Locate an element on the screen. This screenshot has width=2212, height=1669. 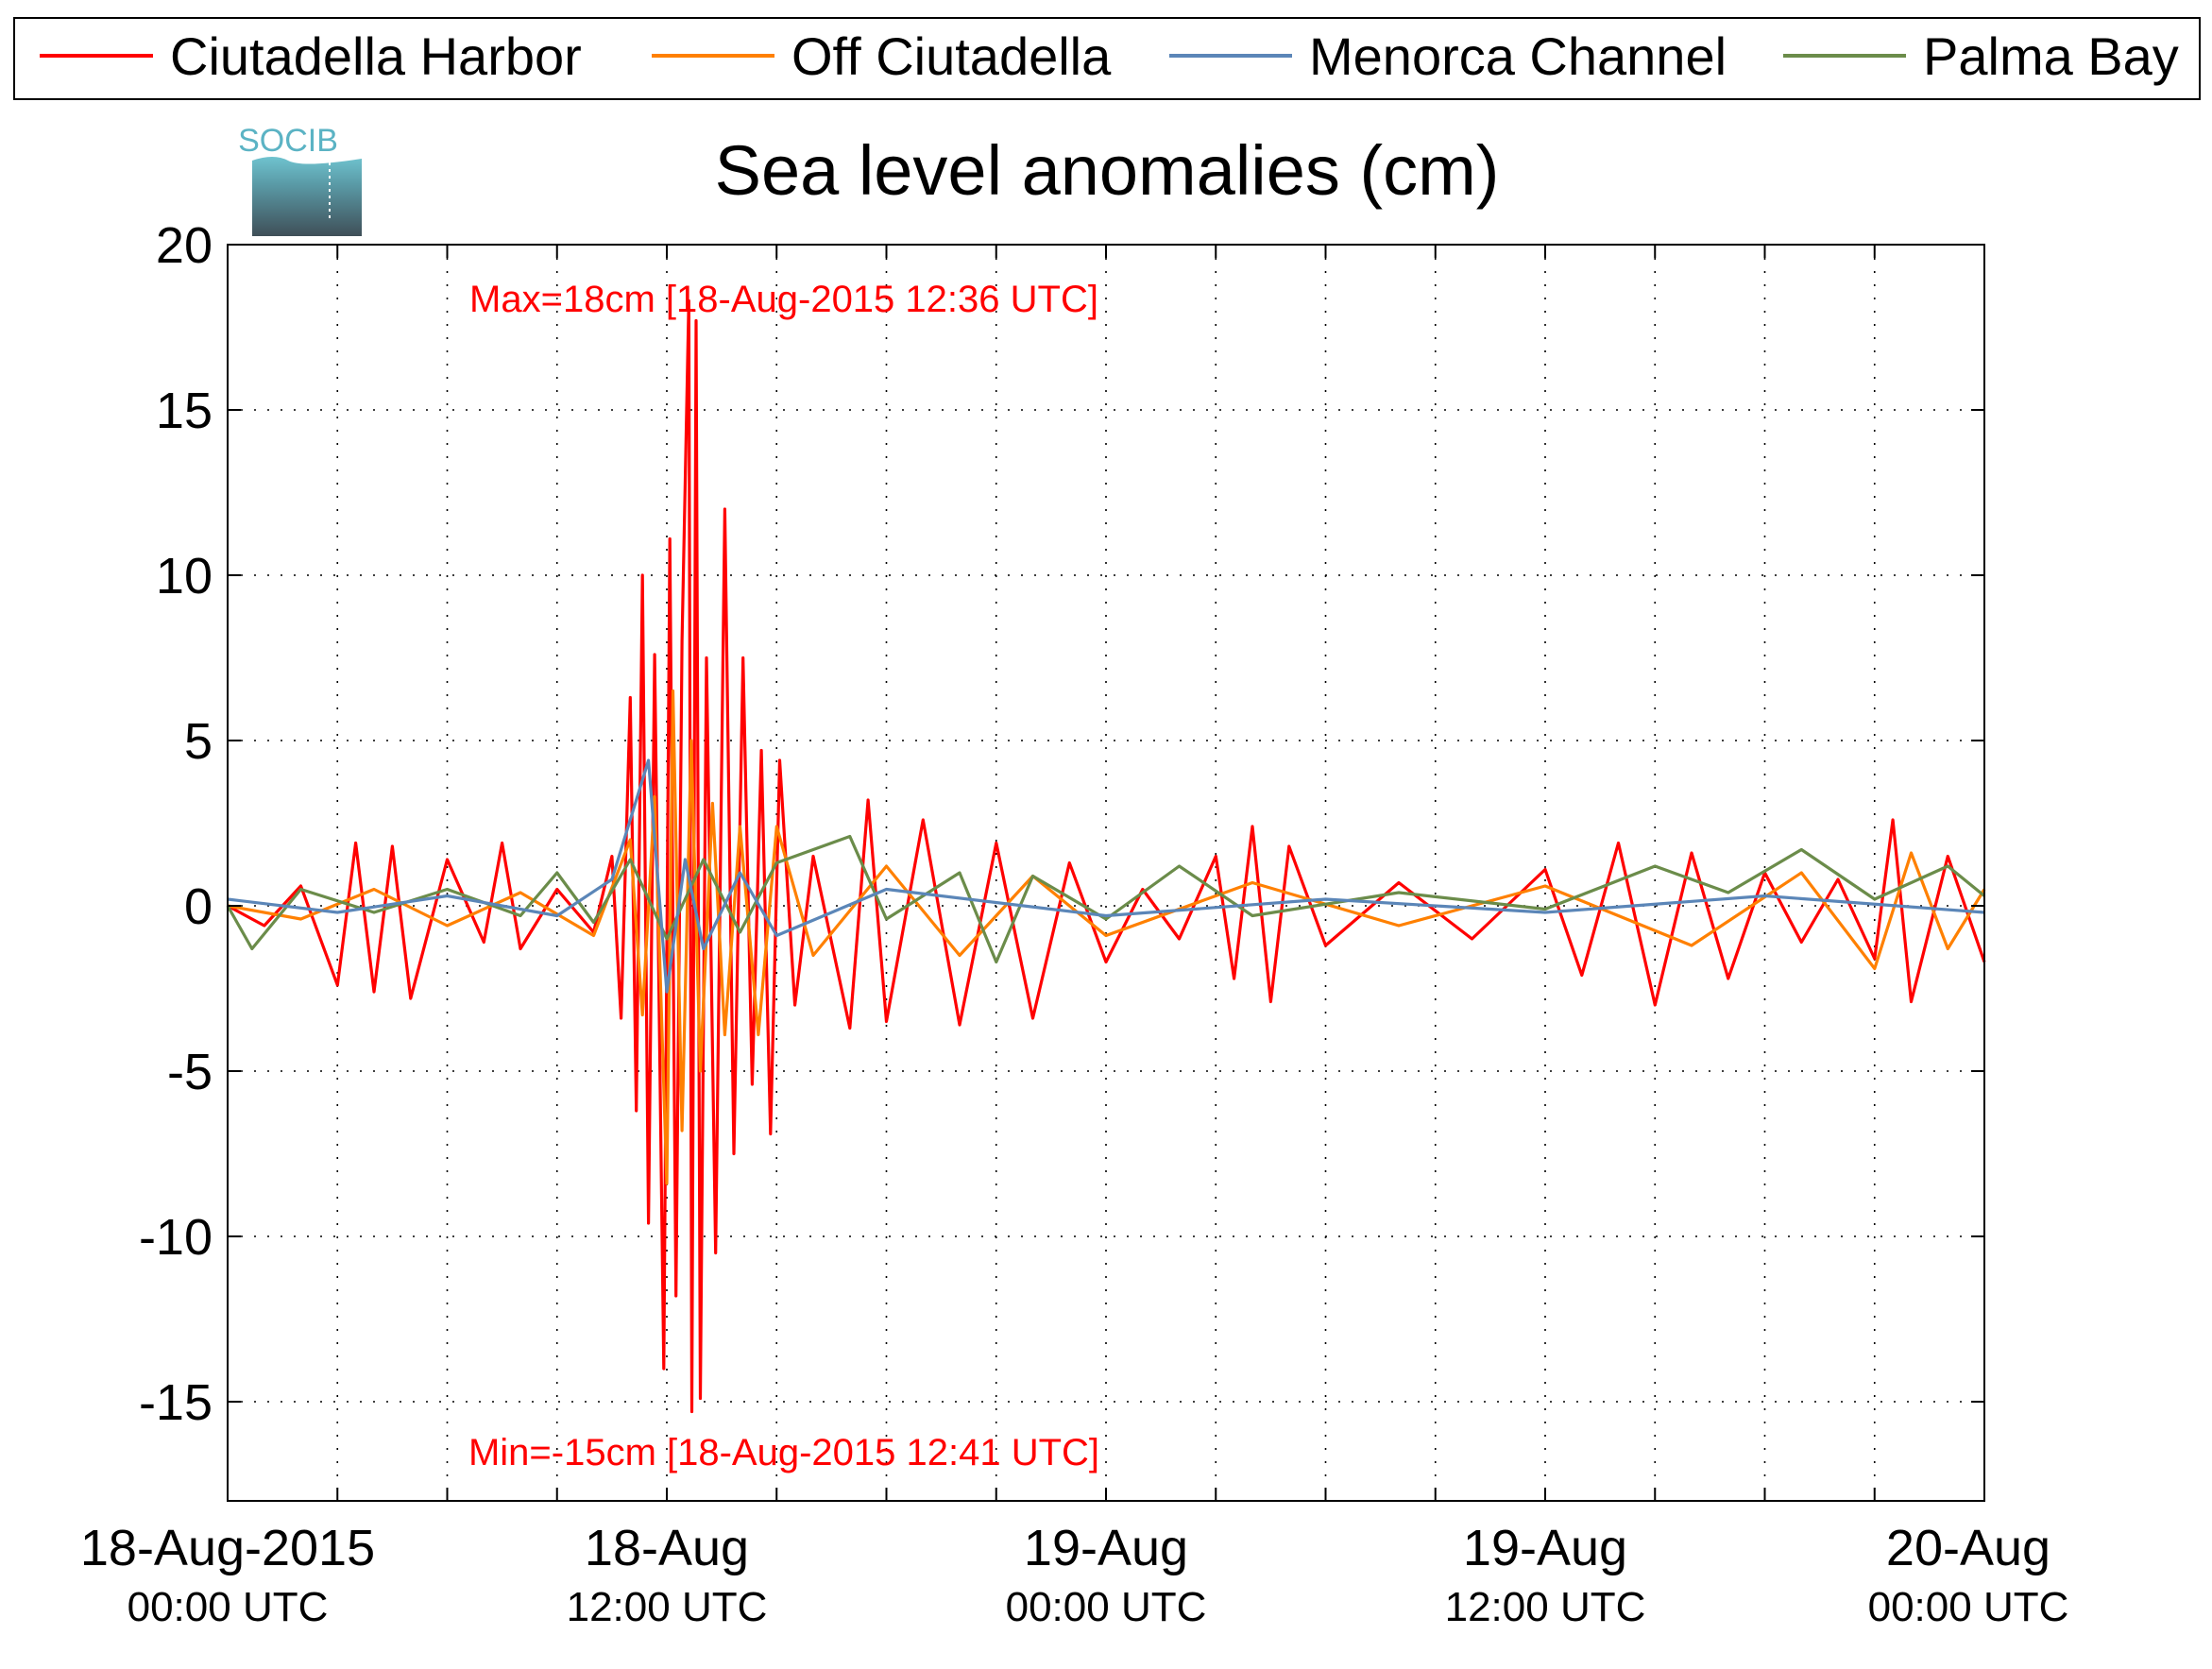
x-tick-label-date: 18-Aug-2015 is located at coordinates (227, 1548).